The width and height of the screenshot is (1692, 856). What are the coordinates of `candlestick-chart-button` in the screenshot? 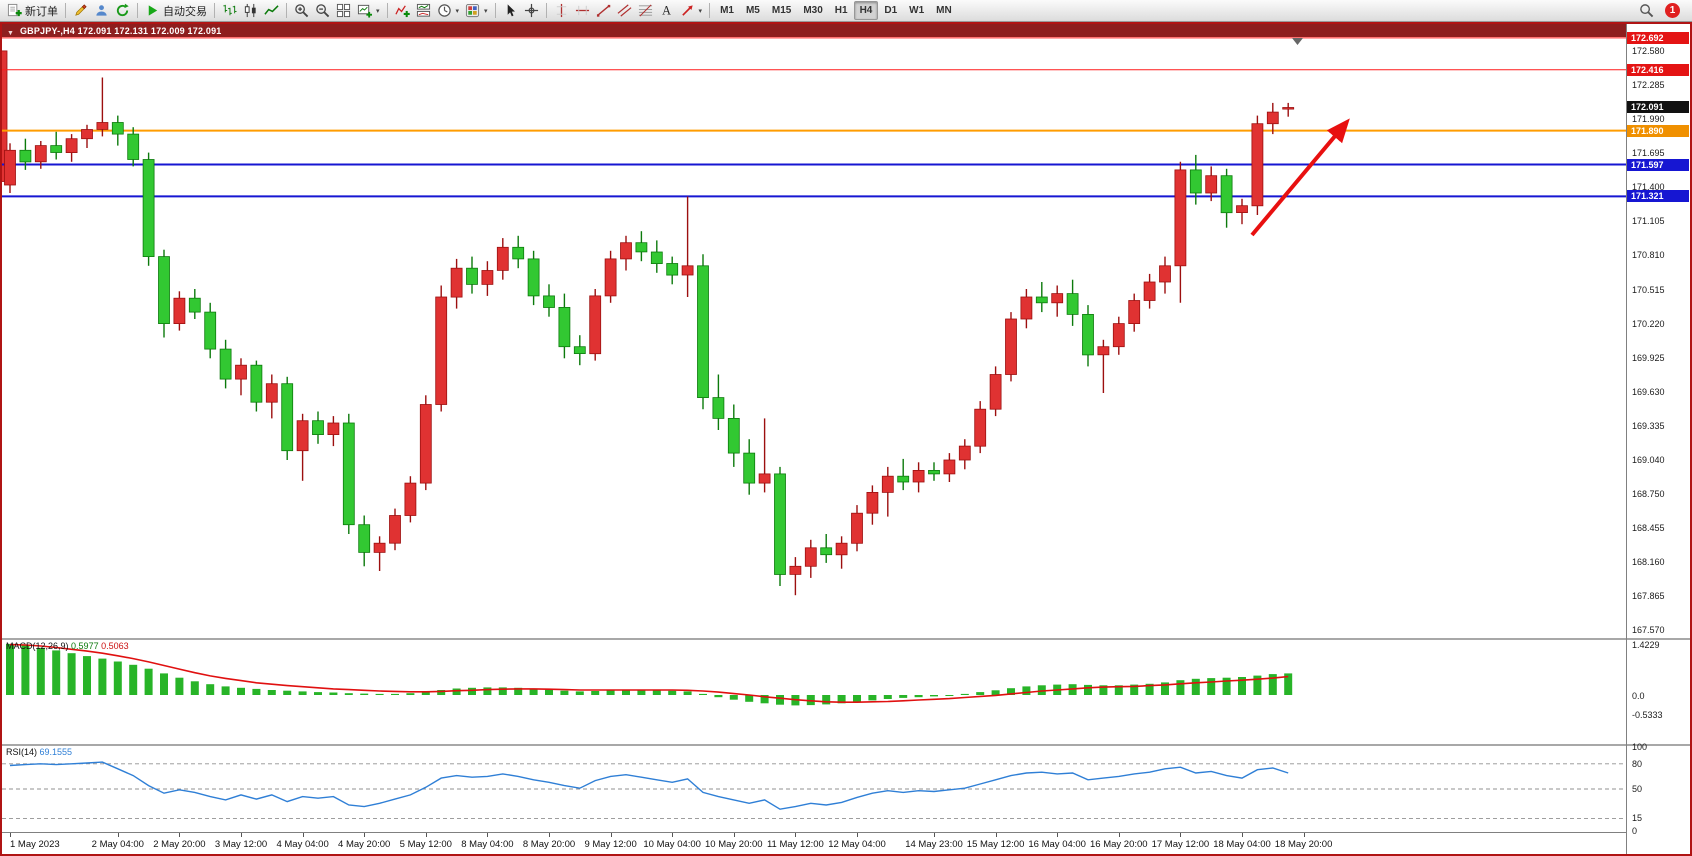 It's located at (250, 11).